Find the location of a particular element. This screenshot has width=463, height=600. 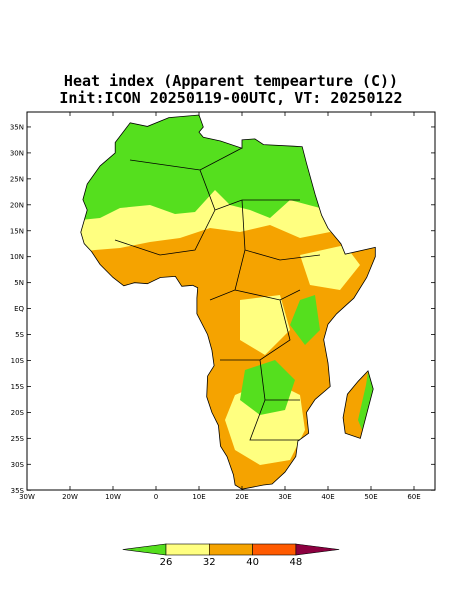

lon-label: 20E is located at coordinates (241, 497).